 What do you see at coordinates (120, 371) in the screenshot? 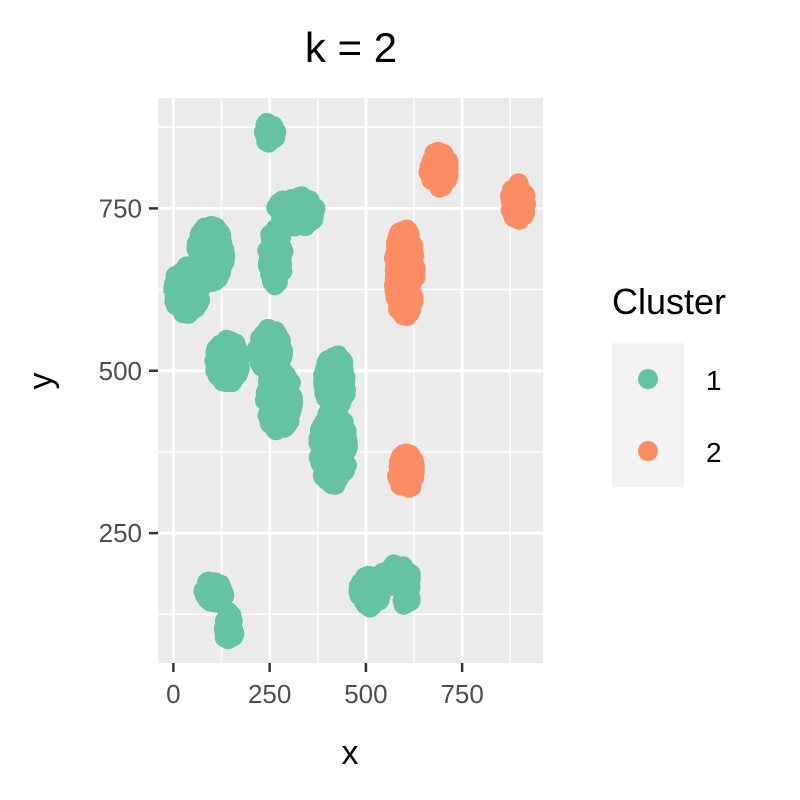
I see `y-tick-label: 500` at bounding box center [120, 371].